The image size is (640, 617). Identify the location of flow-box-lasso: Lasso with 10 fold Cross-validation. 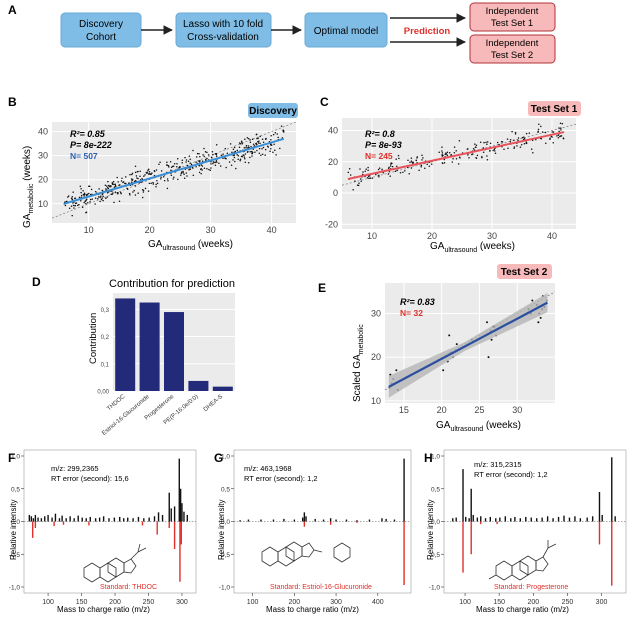
(223, 30).